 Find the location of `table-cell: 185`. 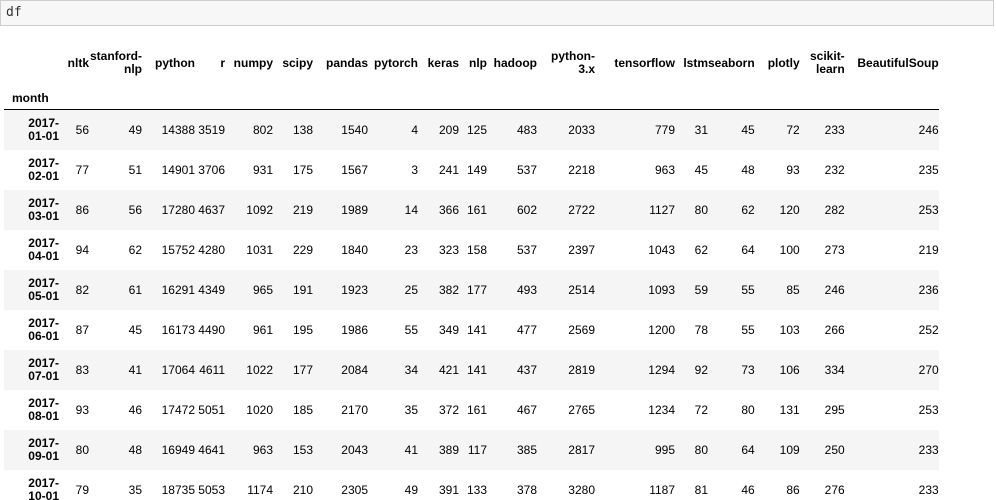

table-cell: 185 is located at coordinates (302, 409).